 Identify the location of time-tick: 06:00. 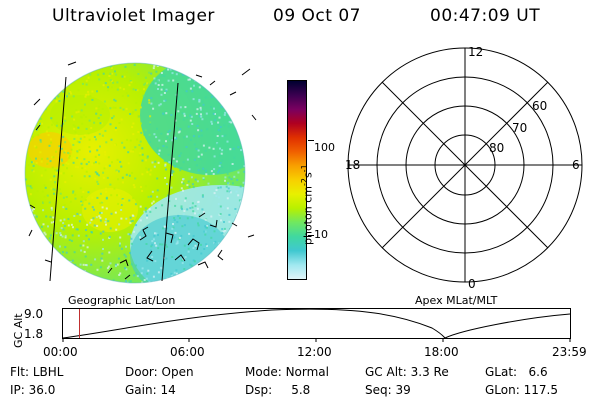
(187, 352).